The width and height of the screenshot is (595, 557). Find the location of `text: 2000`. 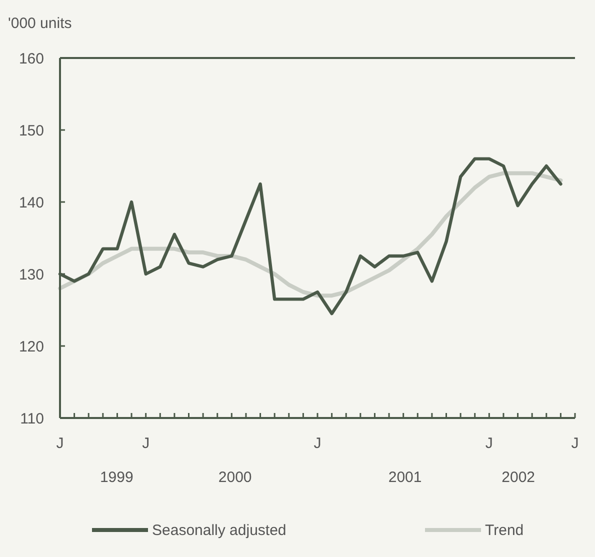

text: 2000 is located at coordinates (235, 477).